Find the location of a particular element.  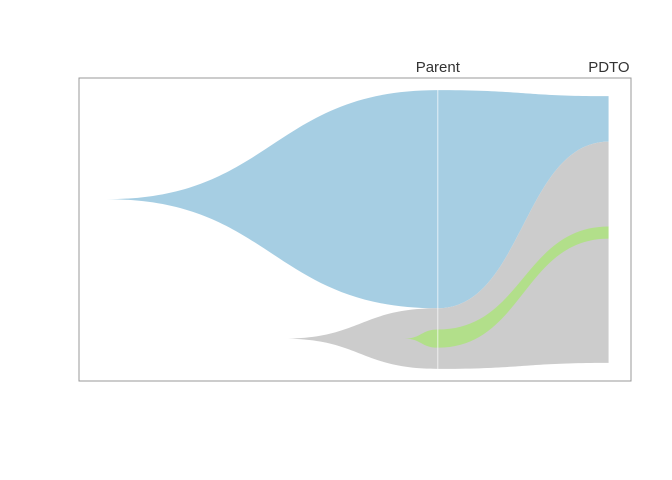

timepoint-label-parent: Parent is located at coordinates (438, 67).